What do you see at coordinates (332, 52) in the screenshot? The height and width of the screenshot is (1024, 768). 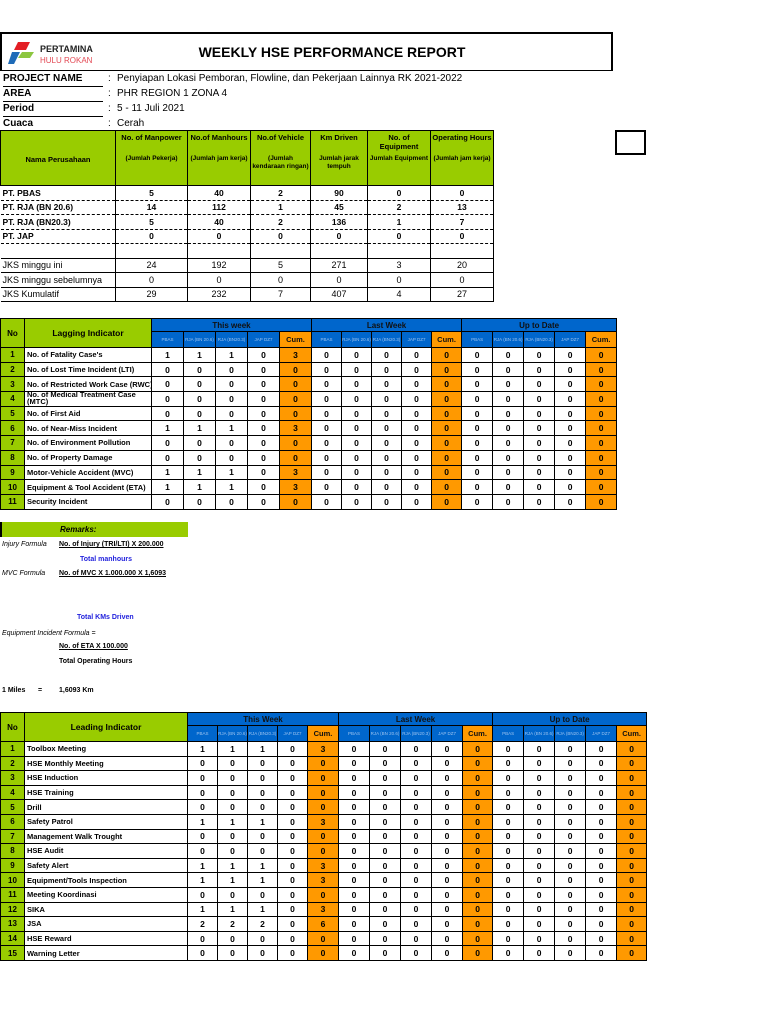 I see `page-title: WEEKLY HSE PERFORMANCE REPORT` at bounding box center [332, 52].